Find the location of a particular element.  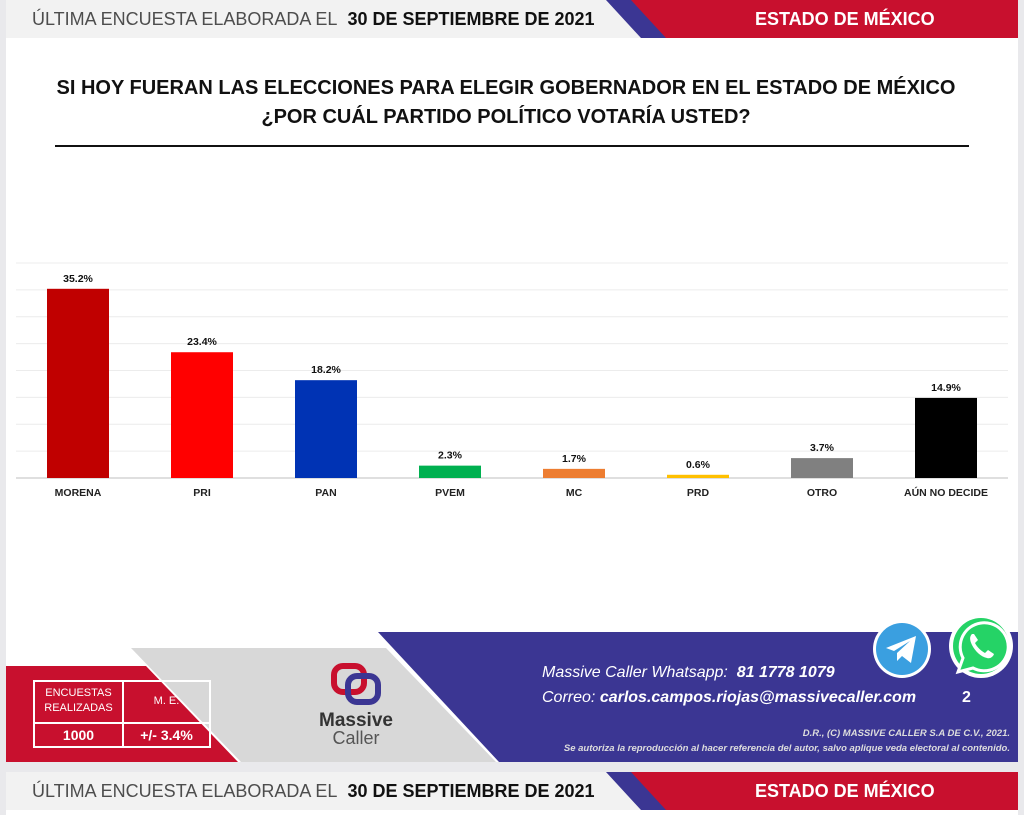

data-label: 1.7% is located at coordinates (574, 459).